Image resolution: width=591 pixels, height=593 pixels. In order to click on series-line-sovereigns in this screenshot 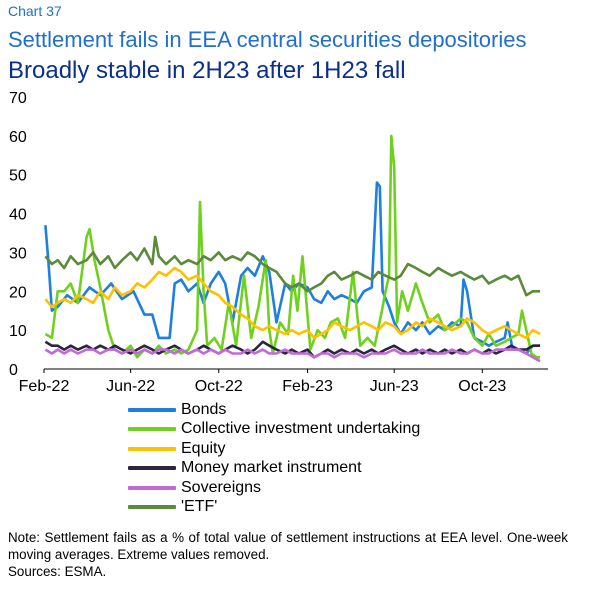, I will do `click(292, 355)`.